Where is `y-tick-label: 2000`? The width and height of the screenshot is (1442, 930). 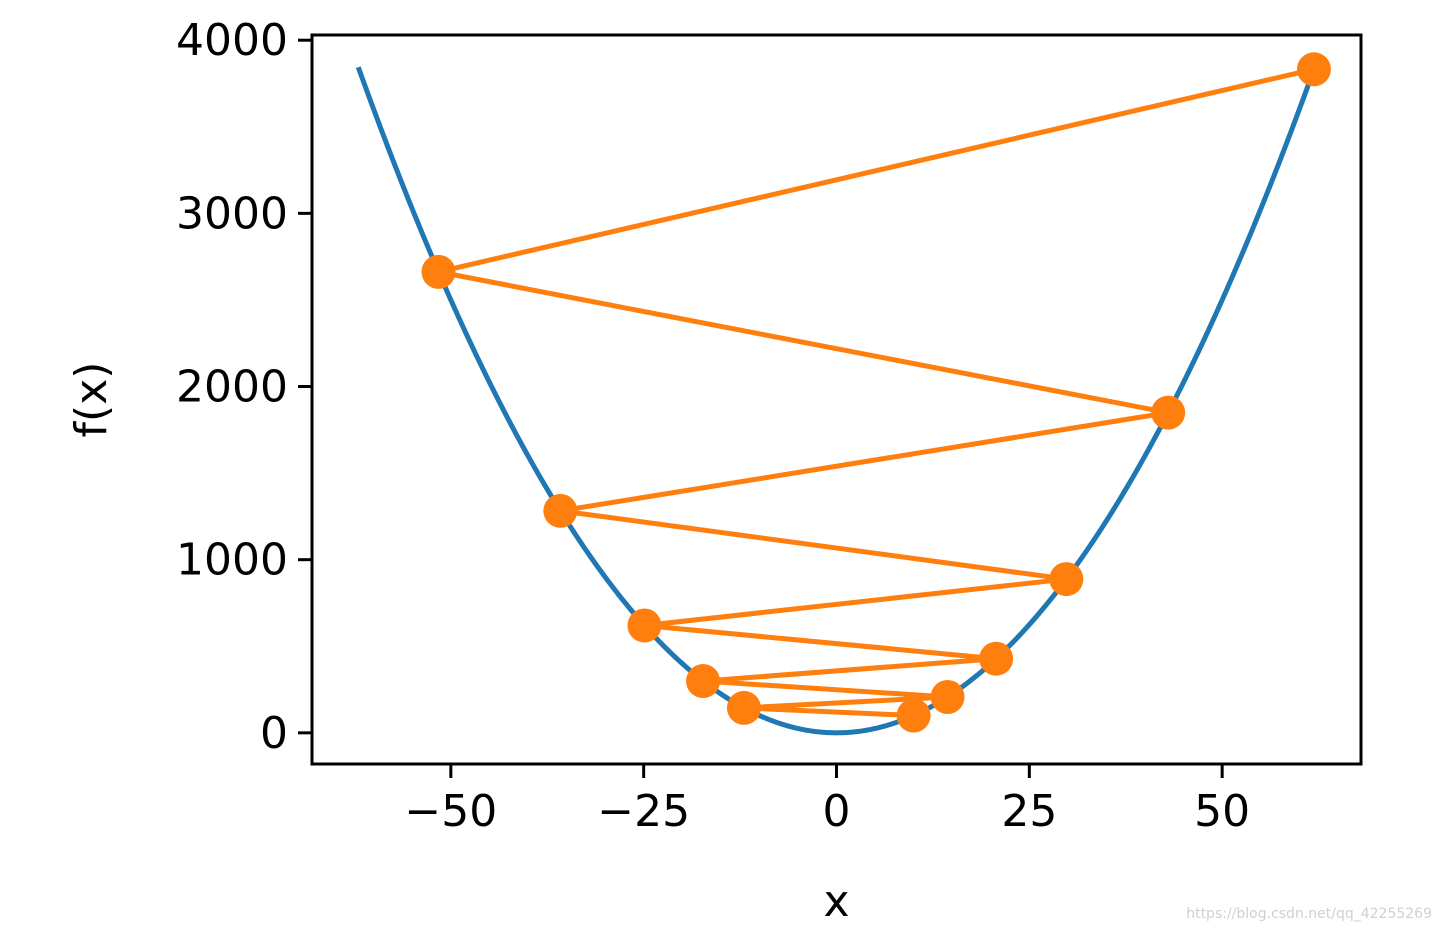 y-tick-label: 2000 is located at coordinates (232, 387).